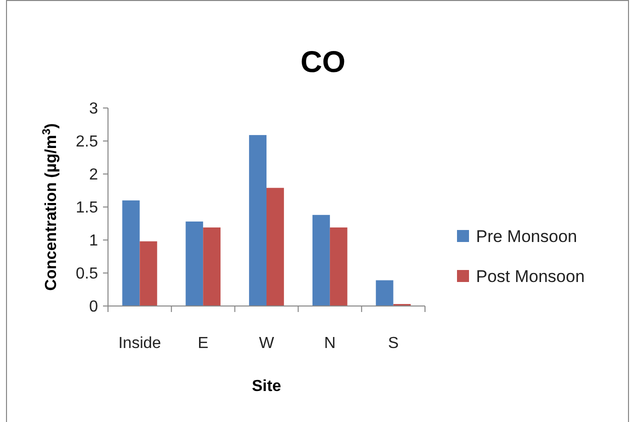  What do you see at coordinates (393, 343) in the screenshot?
I see `x-tick-label: S` at bounding box center [393, 343].